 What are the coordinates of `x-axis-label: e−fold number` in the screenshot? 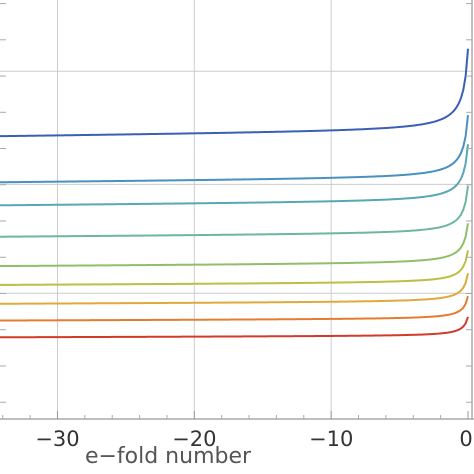 It's located at (168, 456).